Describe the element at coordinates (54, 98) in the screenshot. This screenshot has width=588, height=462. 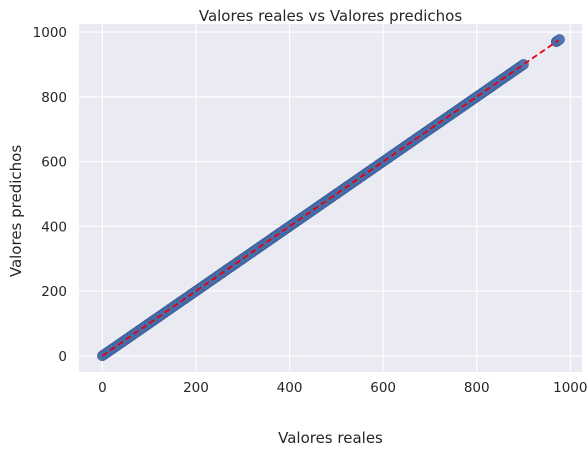
I see `y-tick-label: 800` at that location.